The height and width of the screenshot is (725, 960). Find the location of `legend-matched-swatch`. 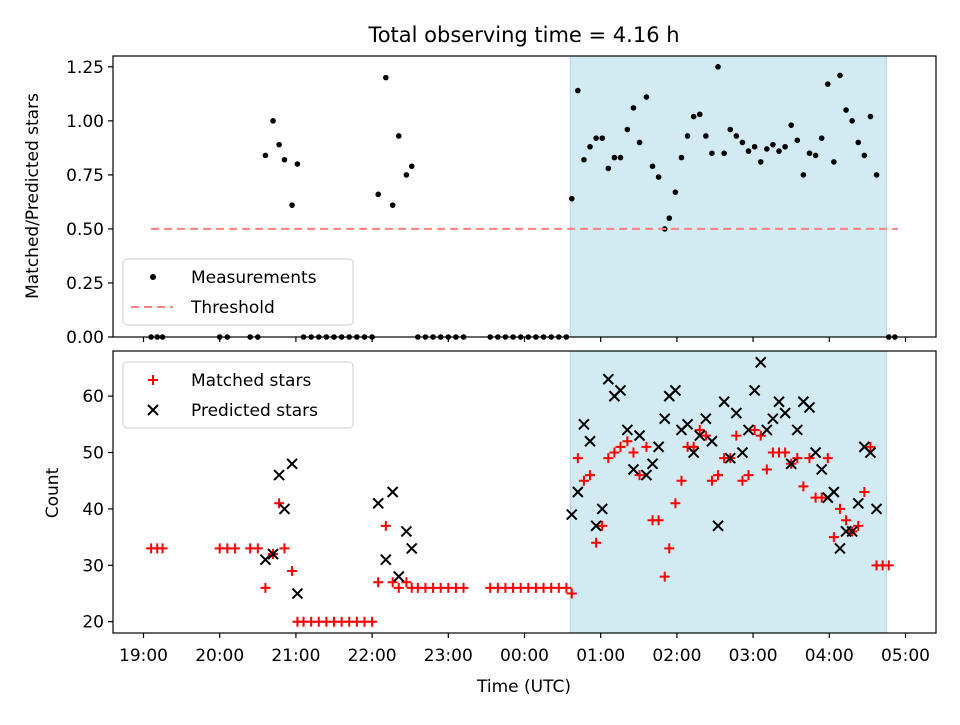

legend-matched-swatch is located at coordinates (153, 380).